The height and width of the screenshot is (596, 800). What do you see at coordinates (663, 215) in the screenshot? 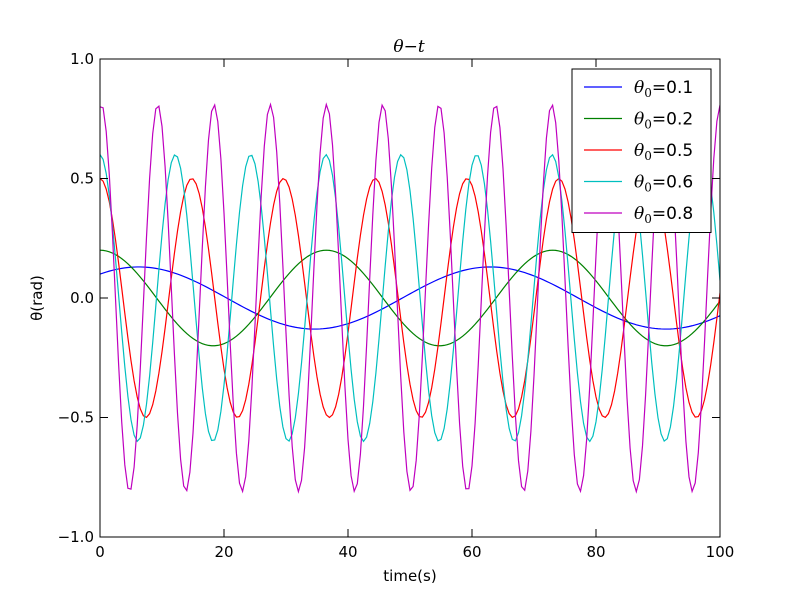
I see `legend-label: θ0=0.8` at bounding box center [663, 215].